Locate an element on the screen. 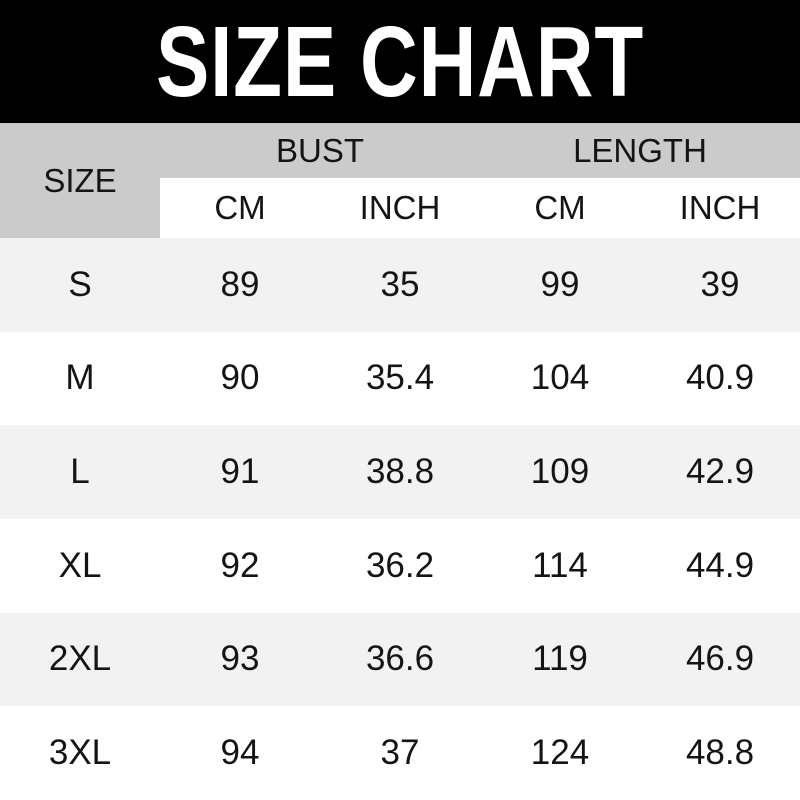 The width and height of the screenshot is (800, 800). value-cell: 38.8 is located at coordinates (400, 472).